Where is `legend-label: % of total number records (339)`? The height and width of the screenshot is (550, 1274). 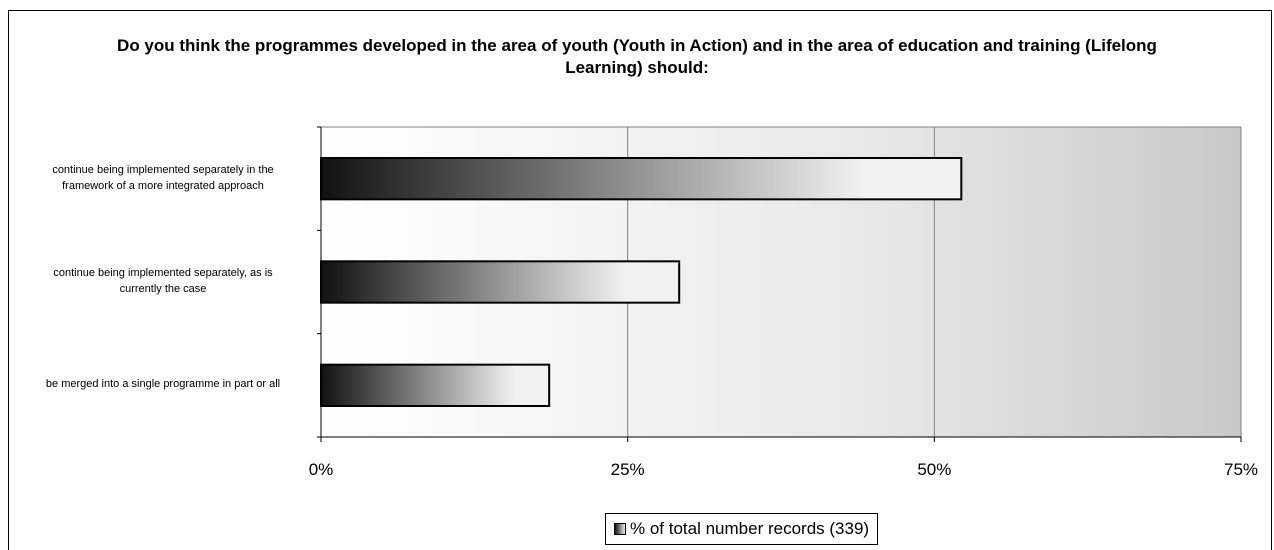 legend-label: % of total number records (339) is located at coordinates (750, 528).